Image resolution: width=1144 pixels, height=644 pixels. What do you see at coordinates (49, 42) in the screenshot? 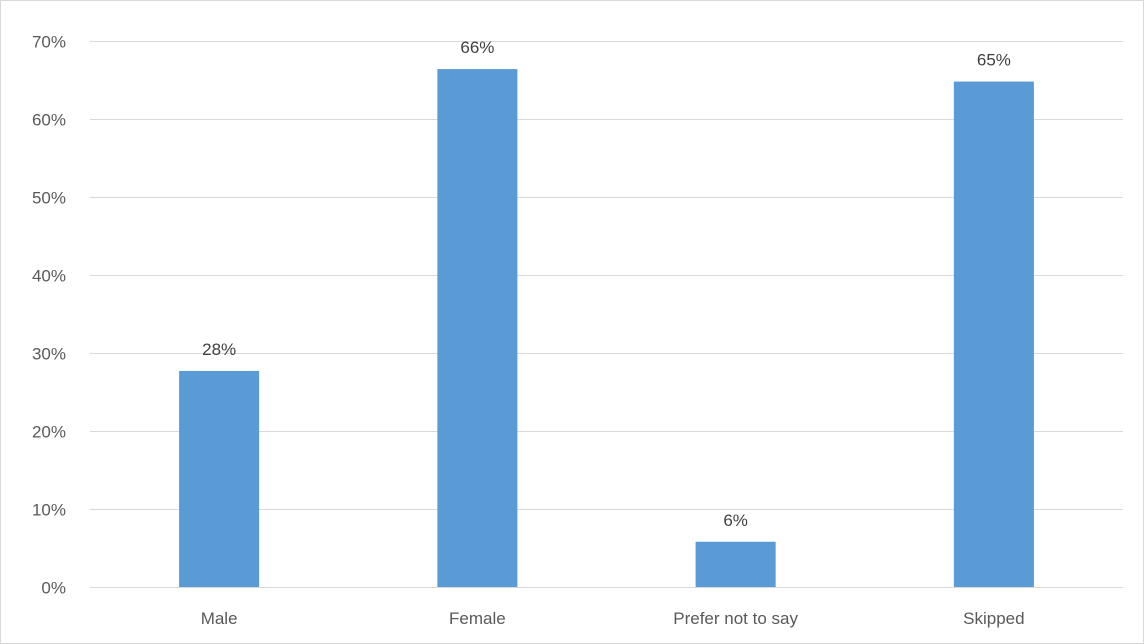
I see `y-tick-label: 70%` at bounding box center [49, 42].